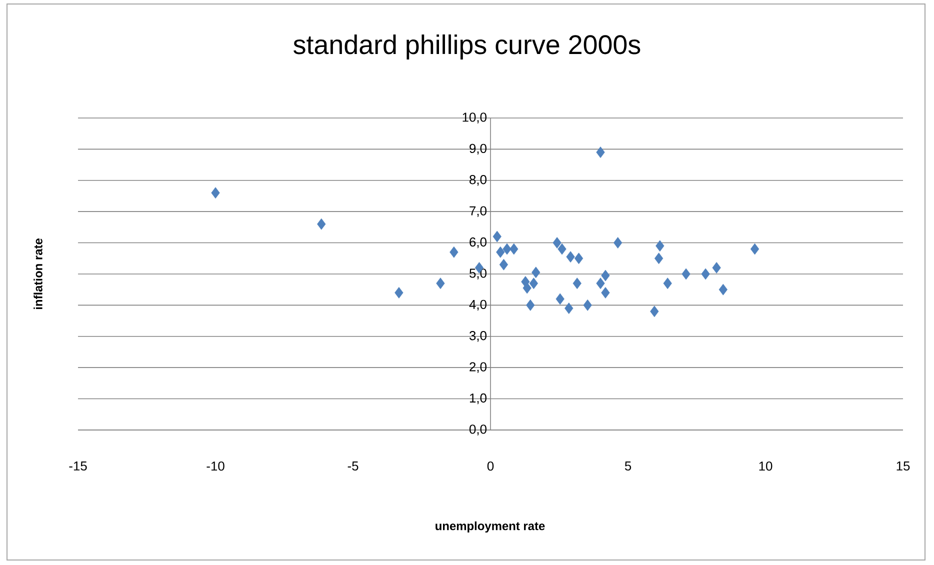 This screenshot has height=565, width=934. I want to click on y-tick-label: 3,0, so click(477, 336).